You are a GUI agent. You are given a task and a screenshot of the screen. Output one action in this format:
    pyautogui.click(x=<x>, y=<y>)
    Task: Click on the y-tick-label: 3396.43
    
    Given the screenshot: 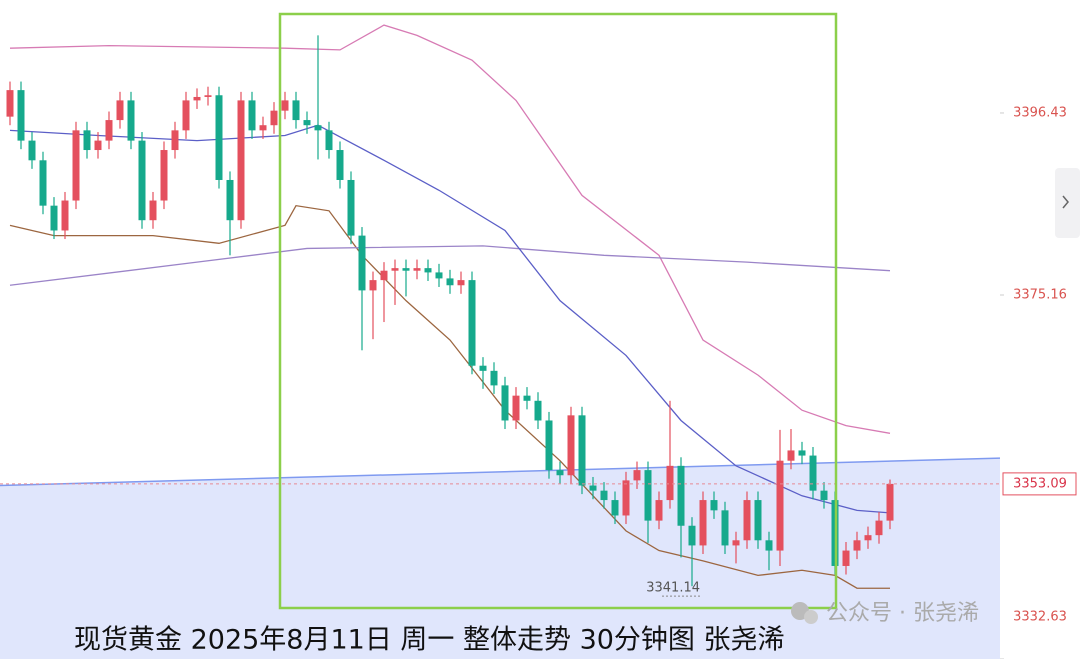 What is the action you would take?
    pyautogui.click(x=1040, y=112)
    